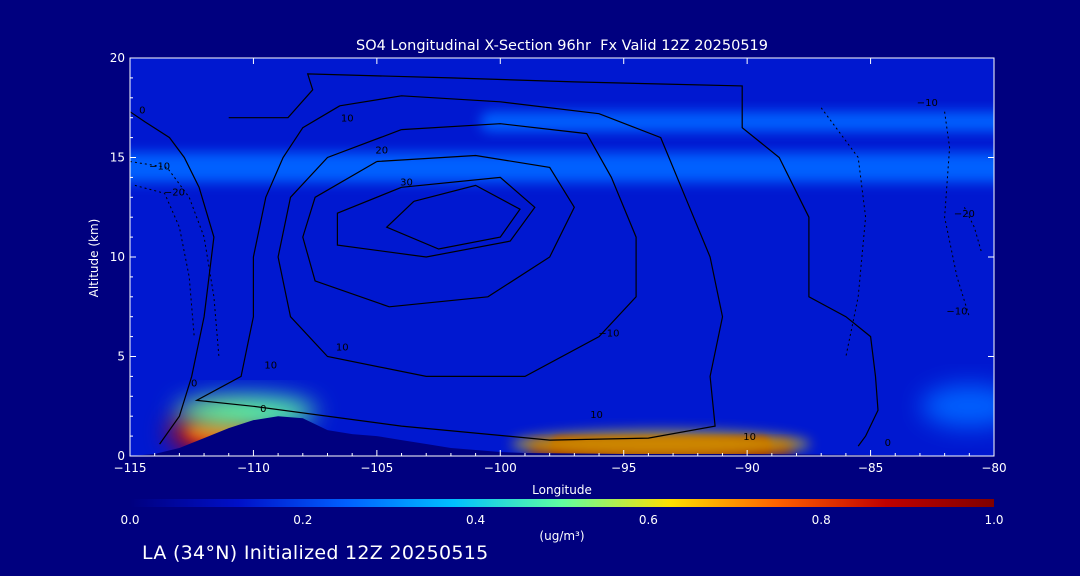 Image resolution: width=1080 pixels, height=576 pixels. What do you see at coordinates (117, 58) in the screenshot?
I see `y-tick-label: 20` at bounding box center [117, 58].